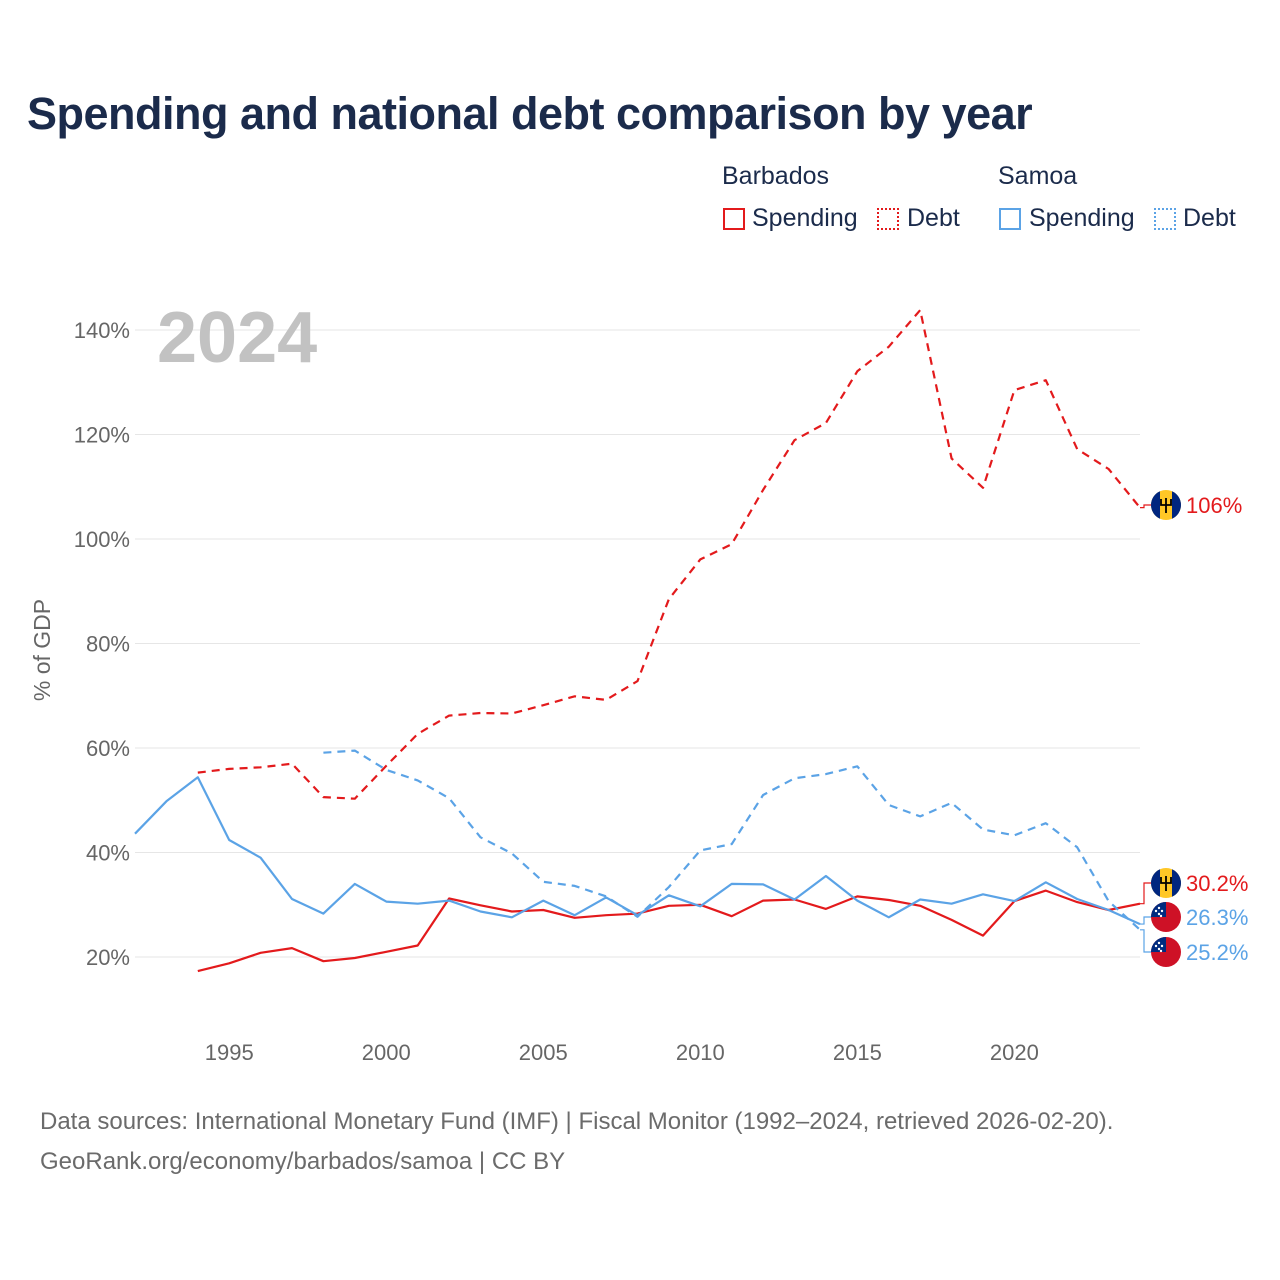 This screenshot has height=1280, width=1280. What do you see at coordinates (1214, 505) in the screenshot?
I see `end-label-barbados-debt: 106%` at bounding box center [1214, 505].